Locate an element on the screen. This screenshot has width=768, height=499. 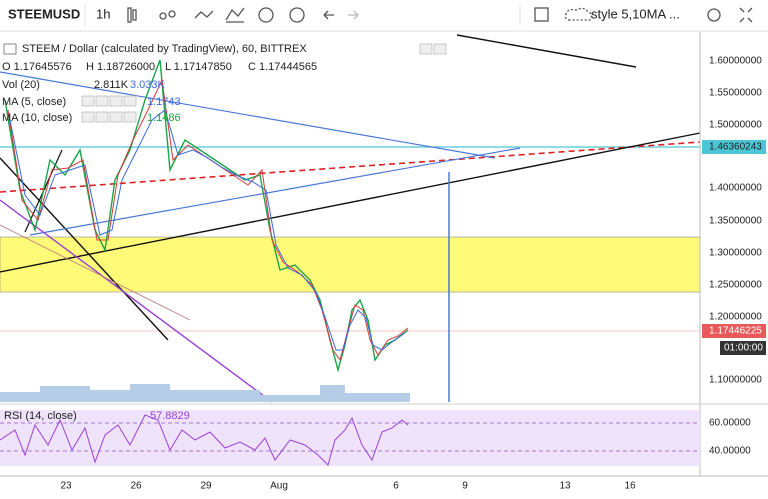
price-tick-label: 1.55000000 is located at coordinates (735, 93).